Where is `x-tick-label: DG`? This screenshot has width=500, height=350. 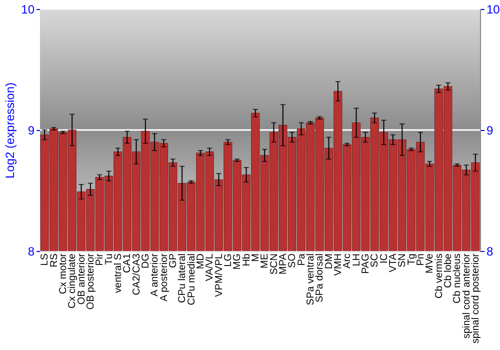
x-tick-label: DG is located at coordinates (146, 260).